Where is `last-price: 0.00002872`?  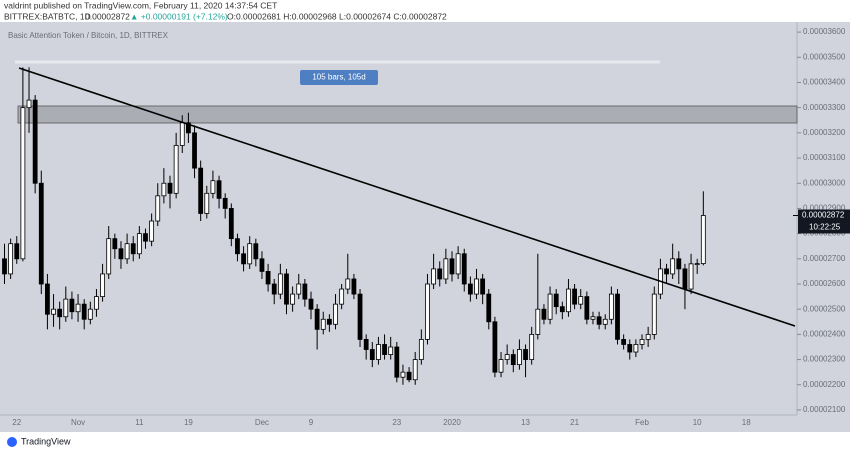 last-price: 0.00002872 is located at coordinates (107, 16).